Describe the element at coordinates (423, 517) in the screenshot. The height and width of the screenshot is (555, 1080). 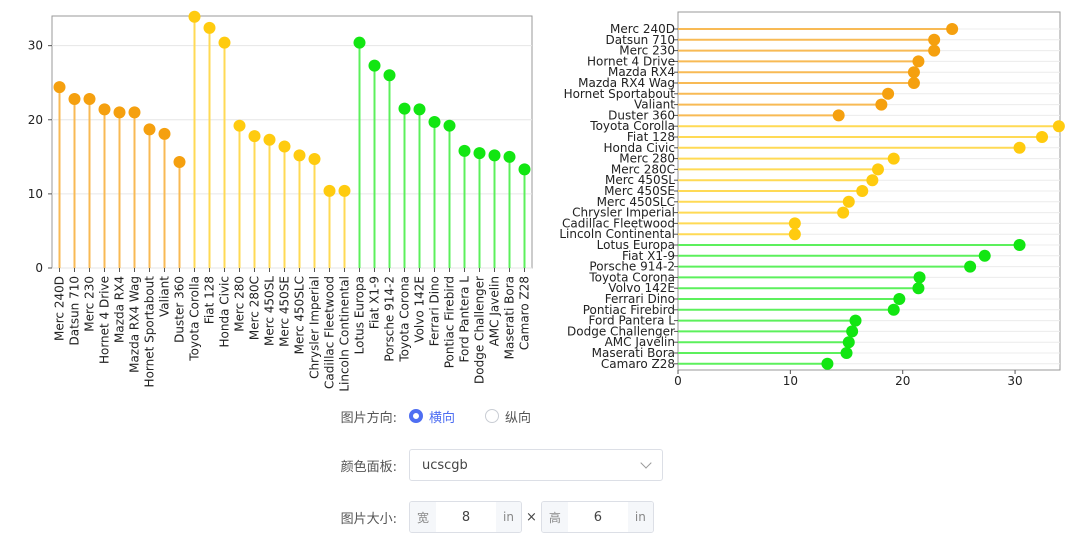
I see `width-prefix: 宽` at that location.